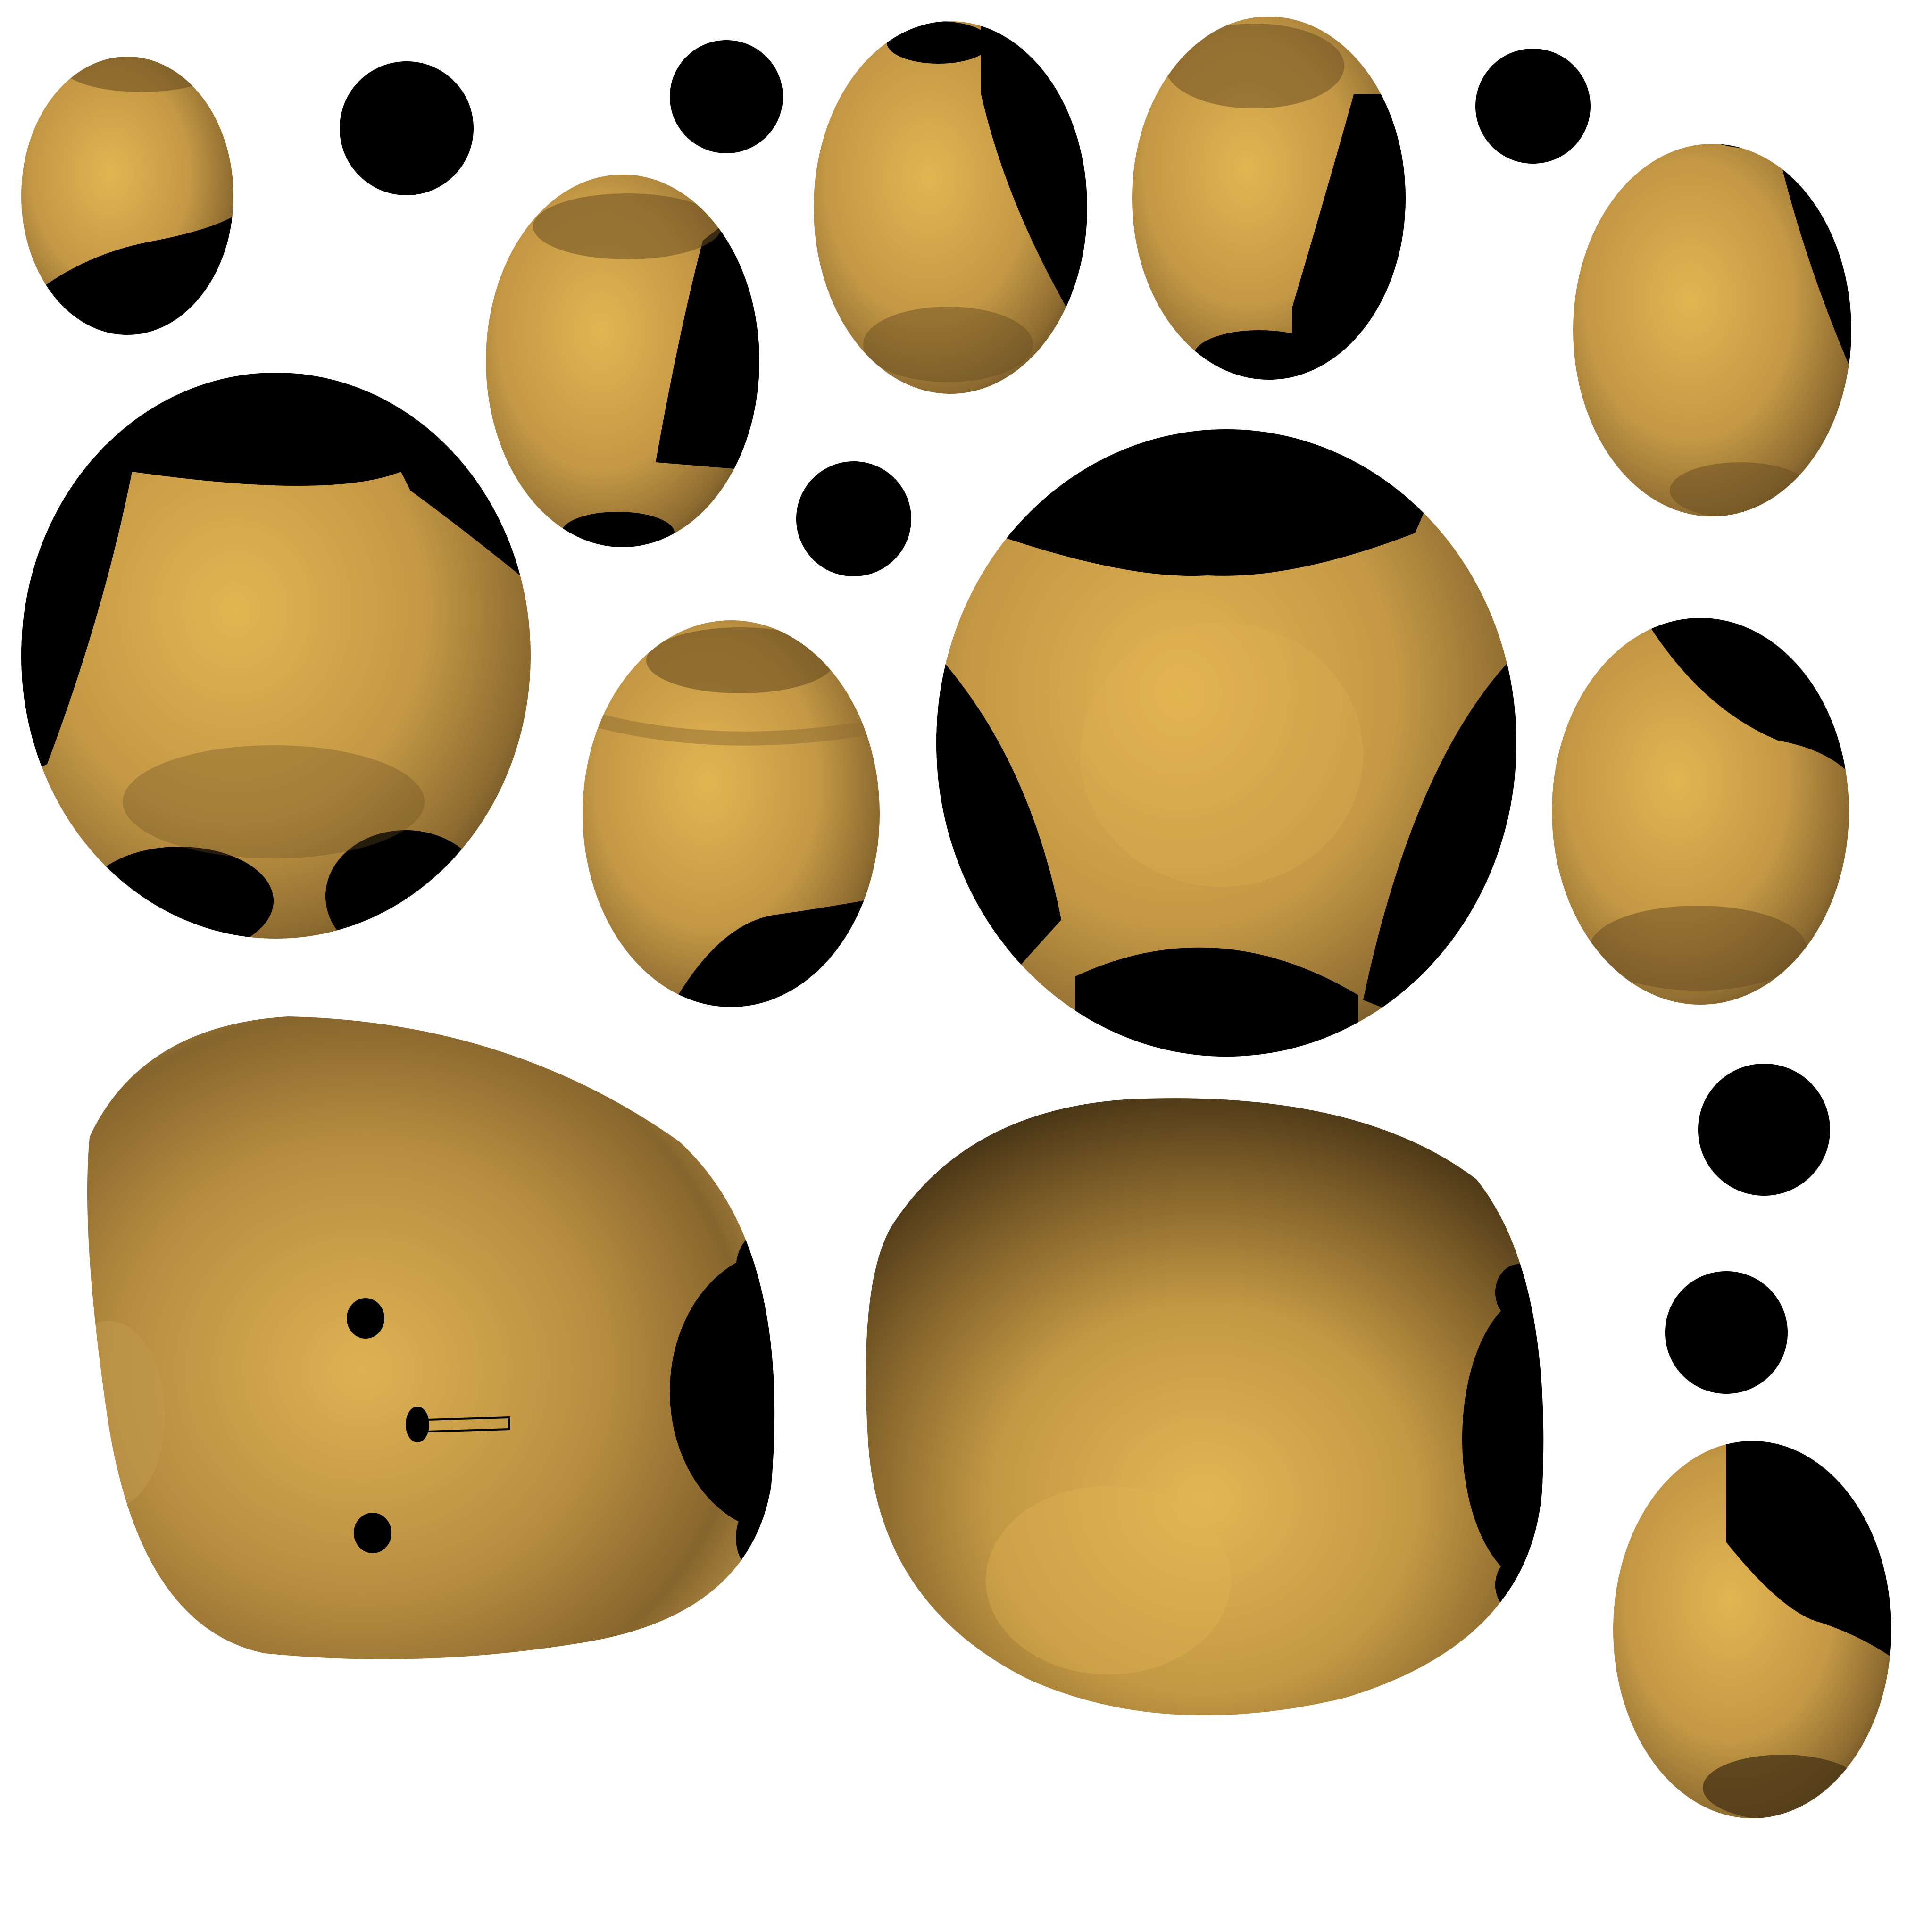 This screenshot has height=1932, width=1932. I want to click on cap-slit, so click(468, 1424).